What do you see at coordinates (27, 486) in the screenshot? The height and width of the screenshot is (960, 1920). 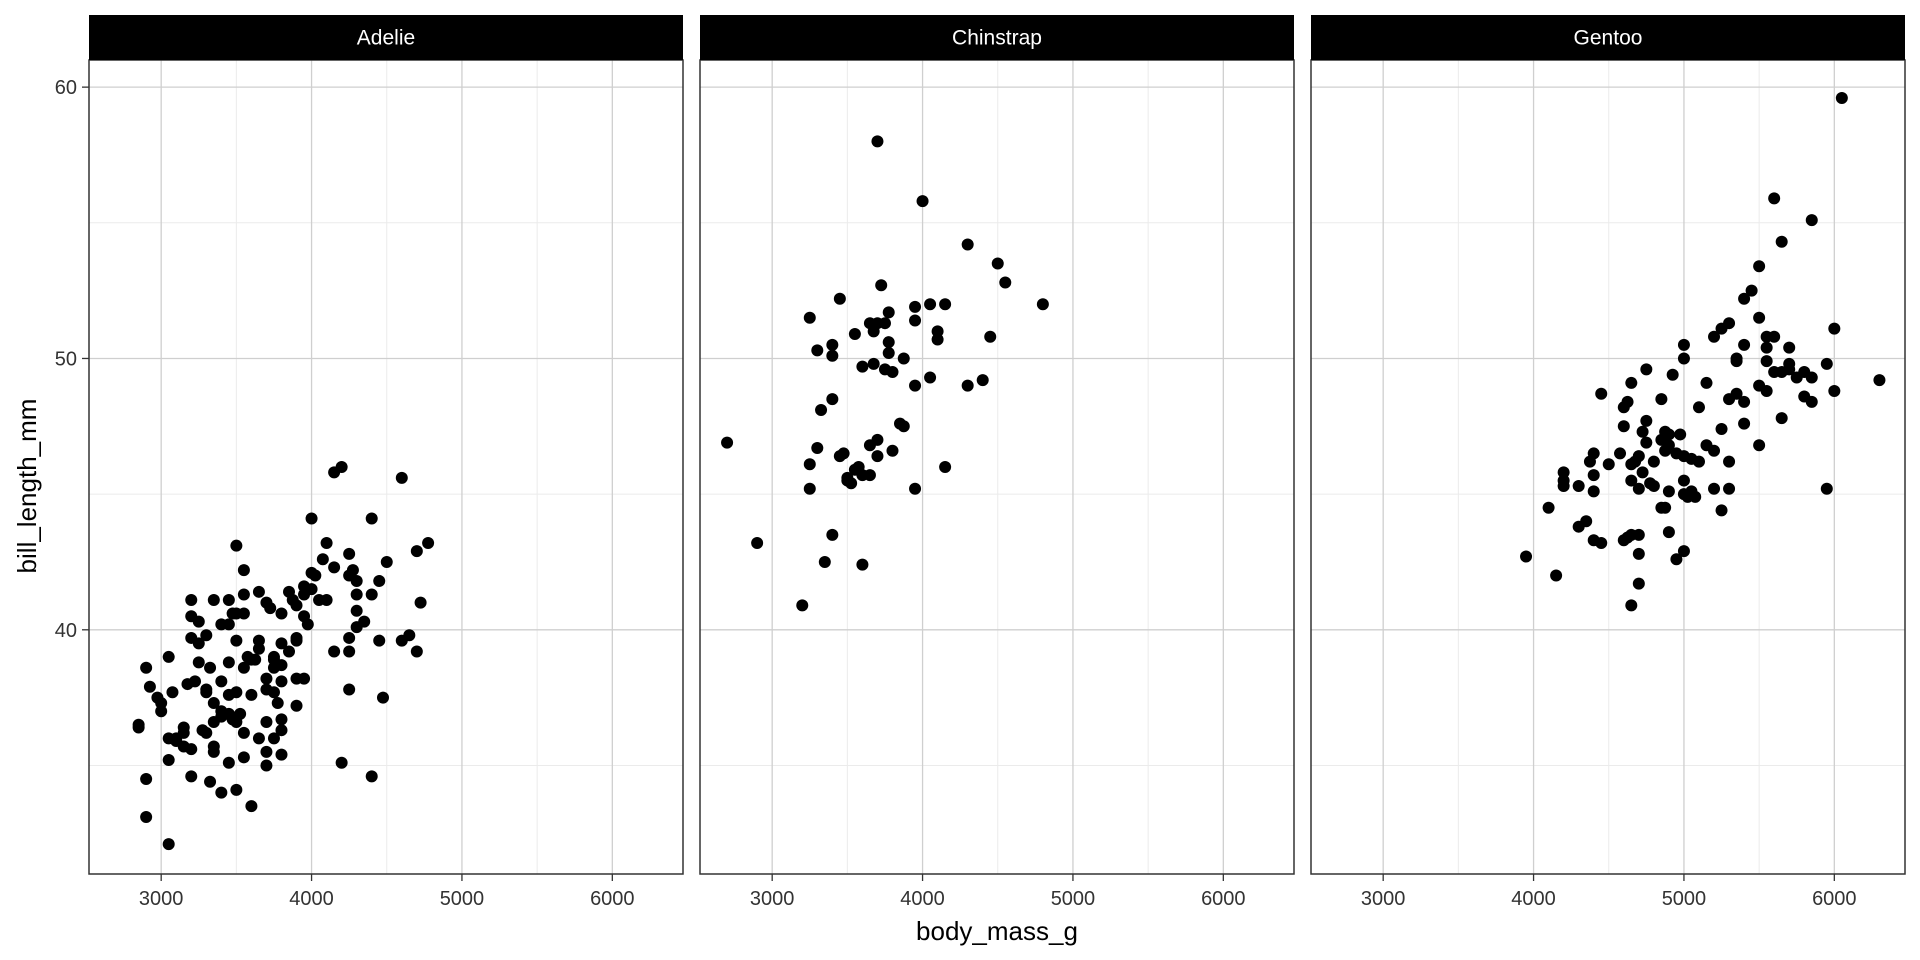 I see `y-axis-title: bill_length_mm` at bounding box center [27, 486].